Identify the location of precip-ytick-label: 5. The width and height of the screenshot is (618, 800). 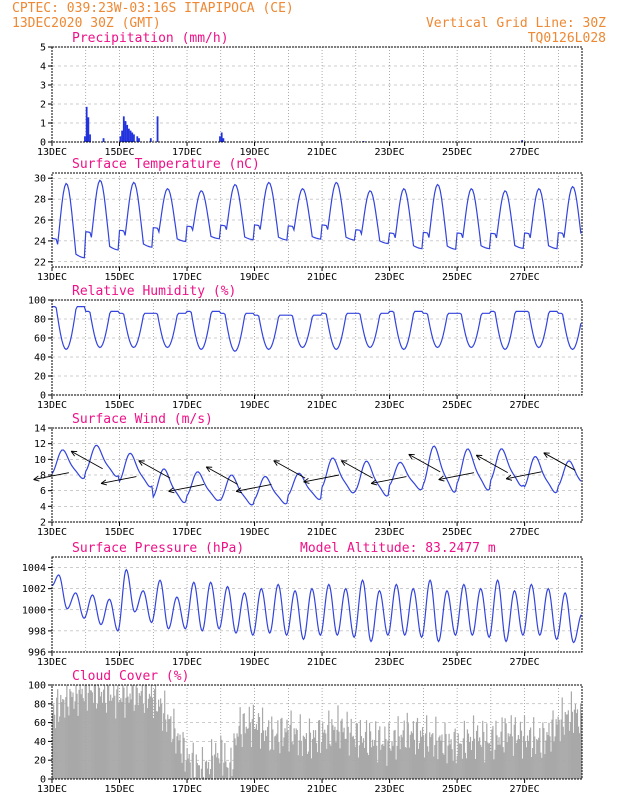
(43, 48).